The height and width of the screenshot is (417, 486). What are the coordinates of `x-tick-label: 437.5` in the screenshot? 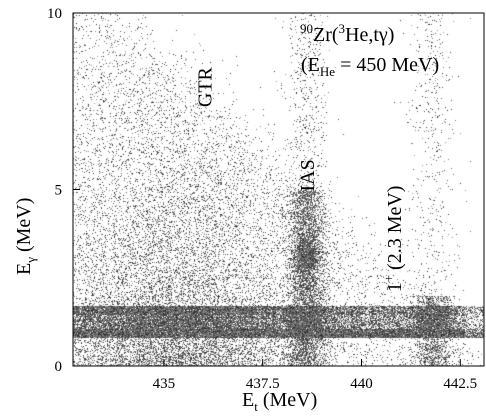 It's located at (263, 384).